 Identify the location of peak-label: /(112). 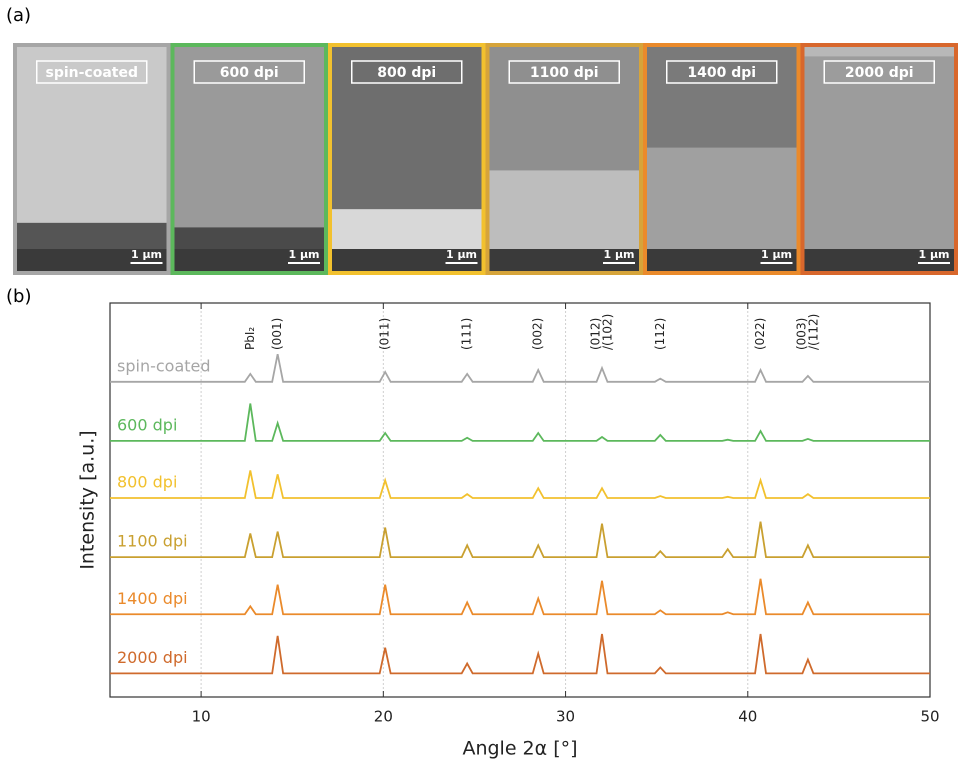
(813, 332).